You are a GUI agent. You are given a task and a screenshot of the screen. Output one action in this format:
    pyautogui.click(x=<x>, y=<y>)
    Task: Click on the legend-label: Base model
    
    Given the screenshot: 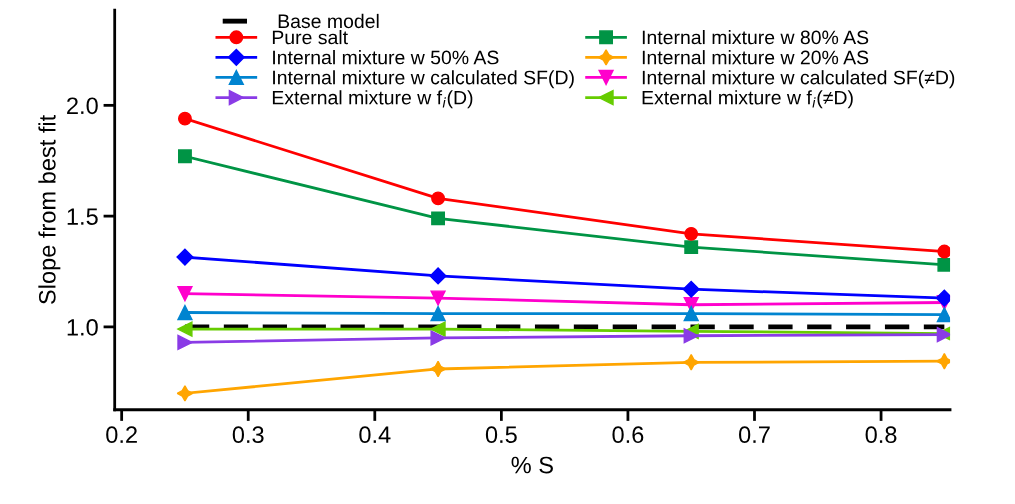 What is the action you would take?
    pyautogui.click(x=328, y=21)
    